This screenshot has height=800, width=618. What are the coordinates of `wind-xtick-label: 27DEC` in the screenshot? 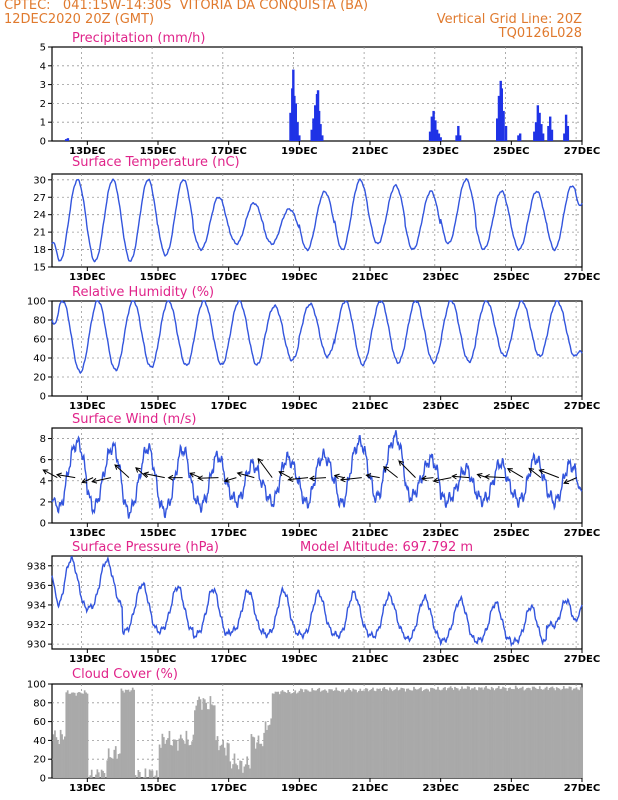 It's located at (582, 533).